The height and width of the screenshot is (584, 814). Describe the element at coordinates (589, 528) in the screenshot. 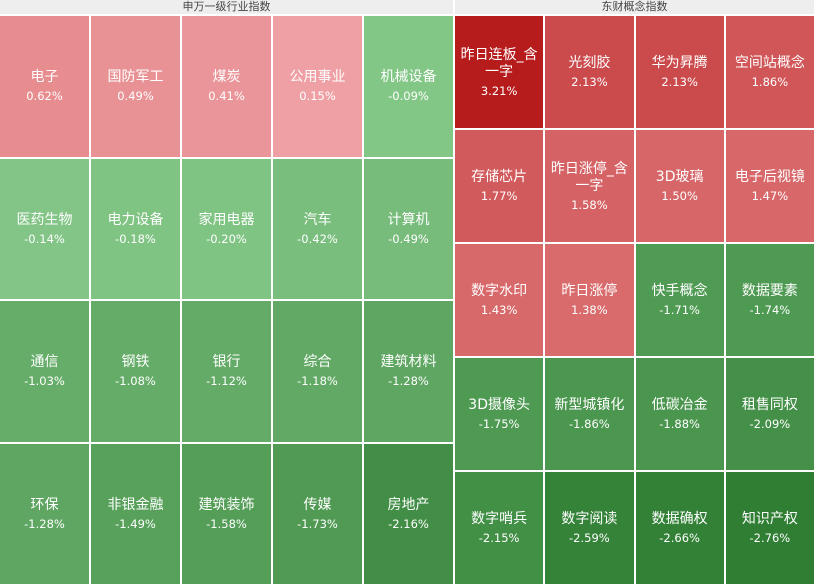

I see `heat-cell: 数字阅读 -2.59%` at that location.